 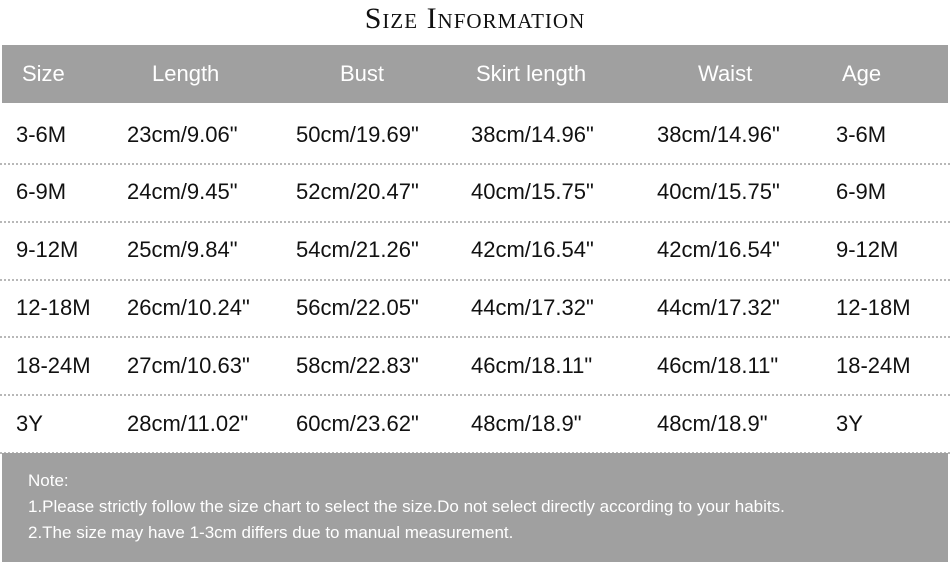 I want to click on table-cell: 28cm/11.02", so click(x=188, y=423).